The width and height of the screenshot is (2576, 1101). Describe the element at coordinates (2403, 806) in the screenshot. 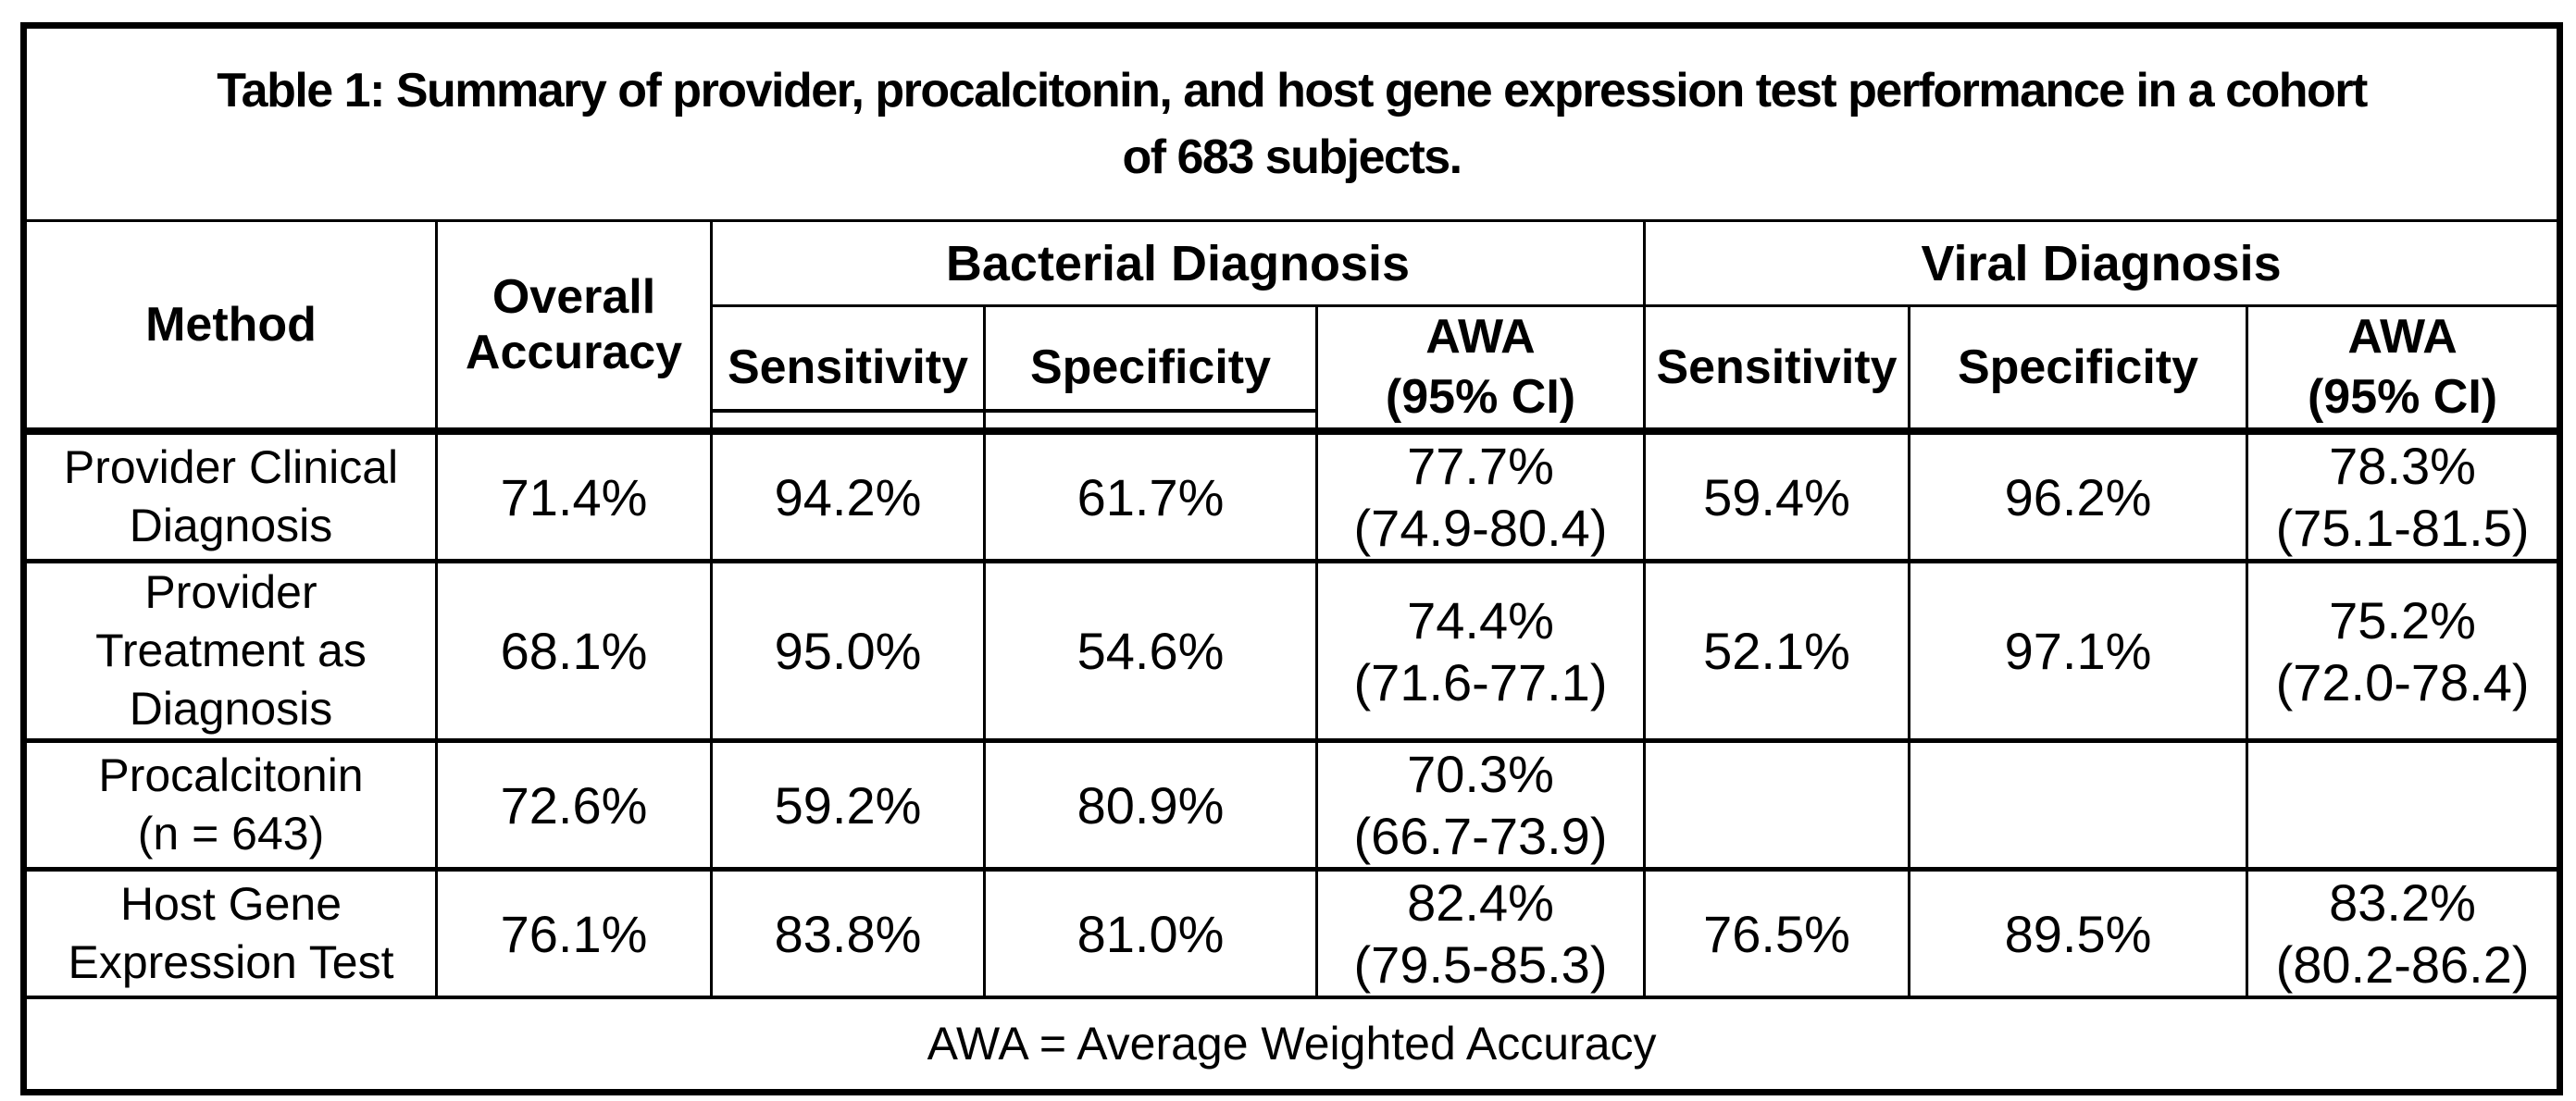

I see `cell-viral-awa` at that location.